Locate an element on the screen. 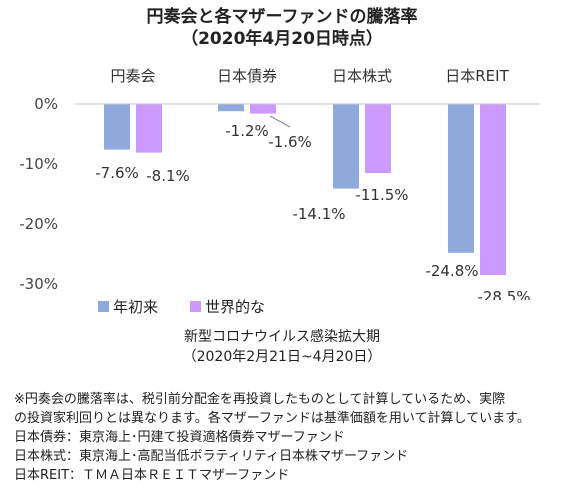  data-label: -24.8% is located at coordinates (451, 271).